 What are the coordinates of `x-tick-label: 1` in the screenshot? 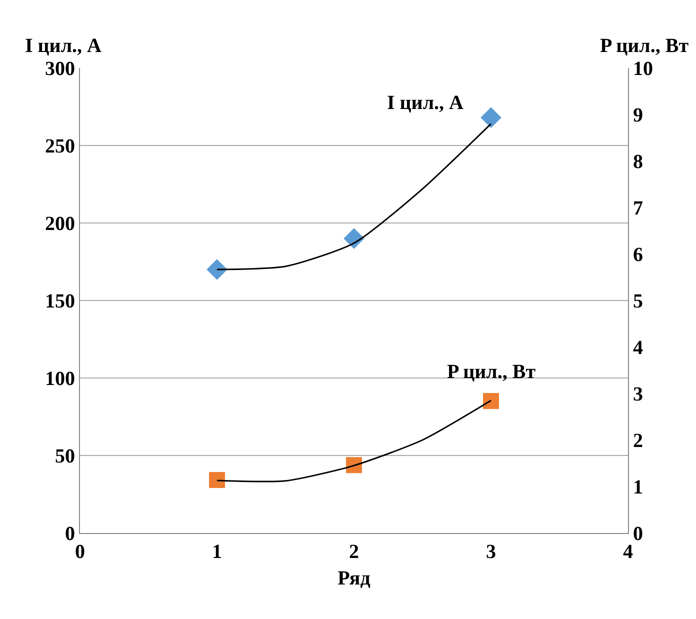 It's located at (217, 552).